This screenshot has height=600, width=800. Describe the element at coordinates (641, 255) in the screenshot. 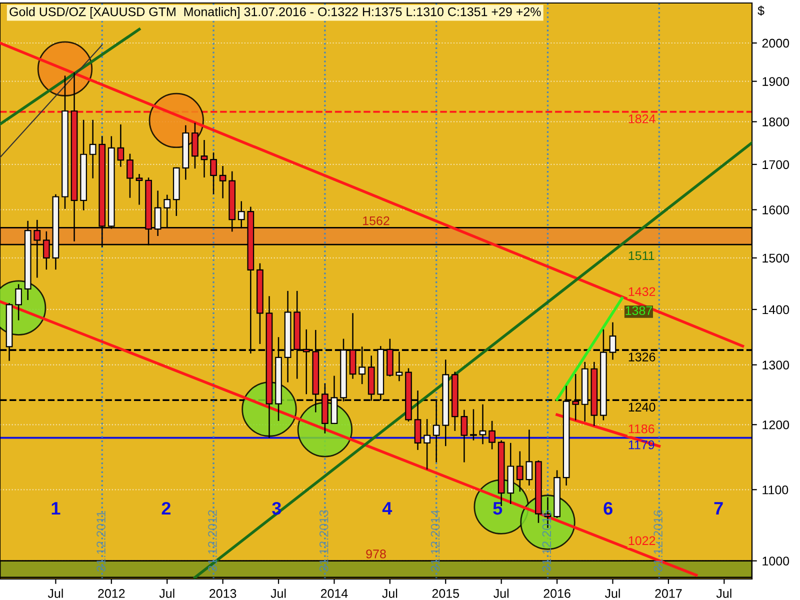

I see `series-label: 1511` at that location.